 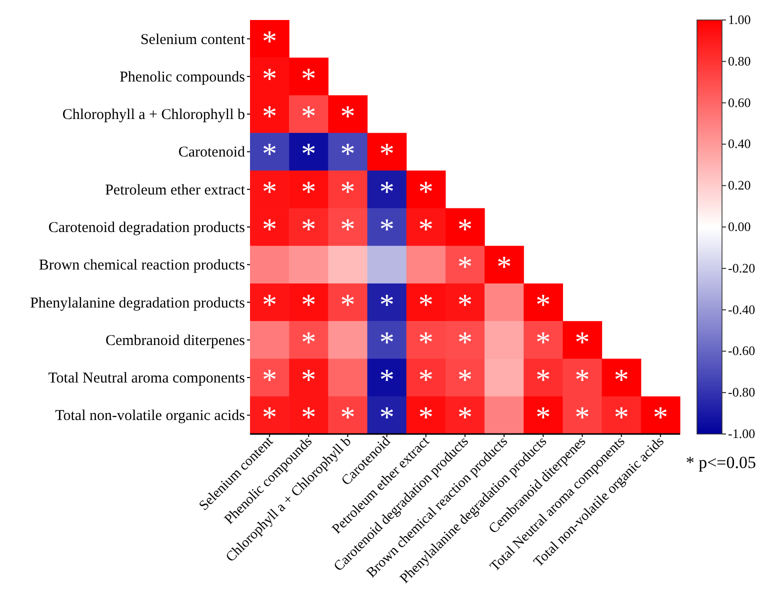 I want to click on y-tick-label: Phenylalanine degradation products, so click(x=138, y=303).